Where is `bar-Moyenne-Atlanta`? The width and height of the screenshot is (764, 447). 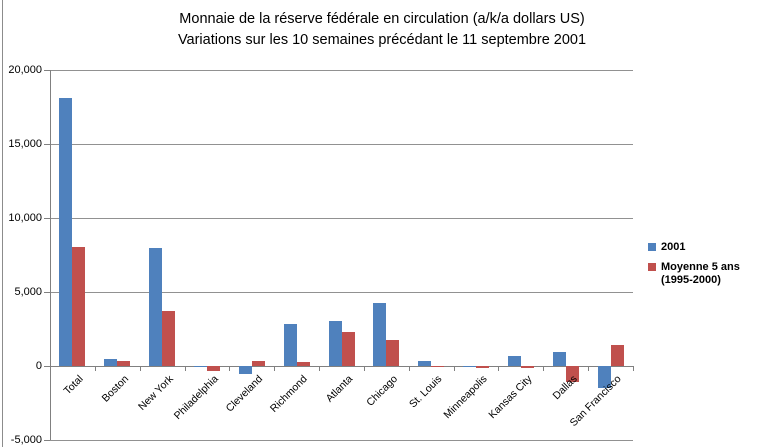 bar-Moyenne-Atlanta is located at coordinates (348, 348).